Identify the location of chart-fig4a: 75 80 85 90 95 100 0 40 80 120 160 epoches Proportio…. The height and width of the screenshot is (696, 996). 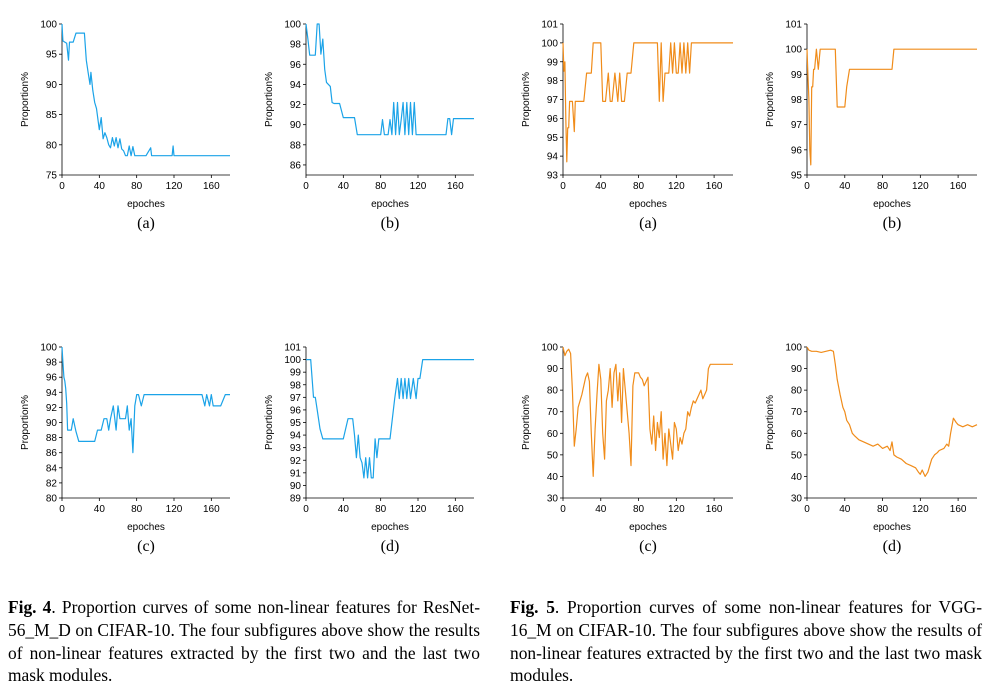
(125, 126).